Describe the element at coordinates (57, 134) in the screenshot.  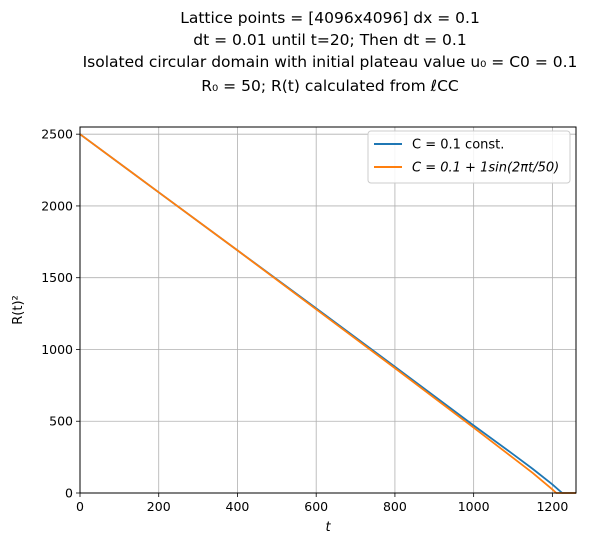
I see `y-tick-label: 2500` at that location.